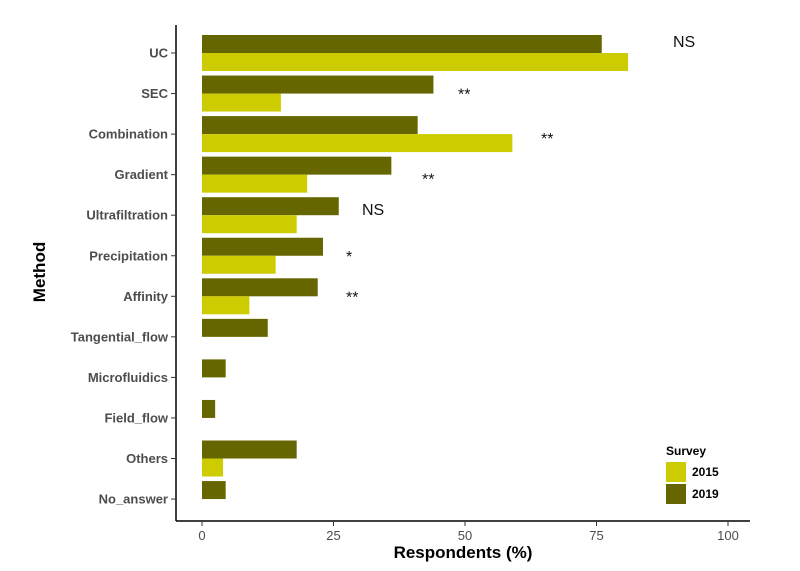 The image size is (800, 571). I want to click on y-tick-label: Precipitation, so click(128, 255).